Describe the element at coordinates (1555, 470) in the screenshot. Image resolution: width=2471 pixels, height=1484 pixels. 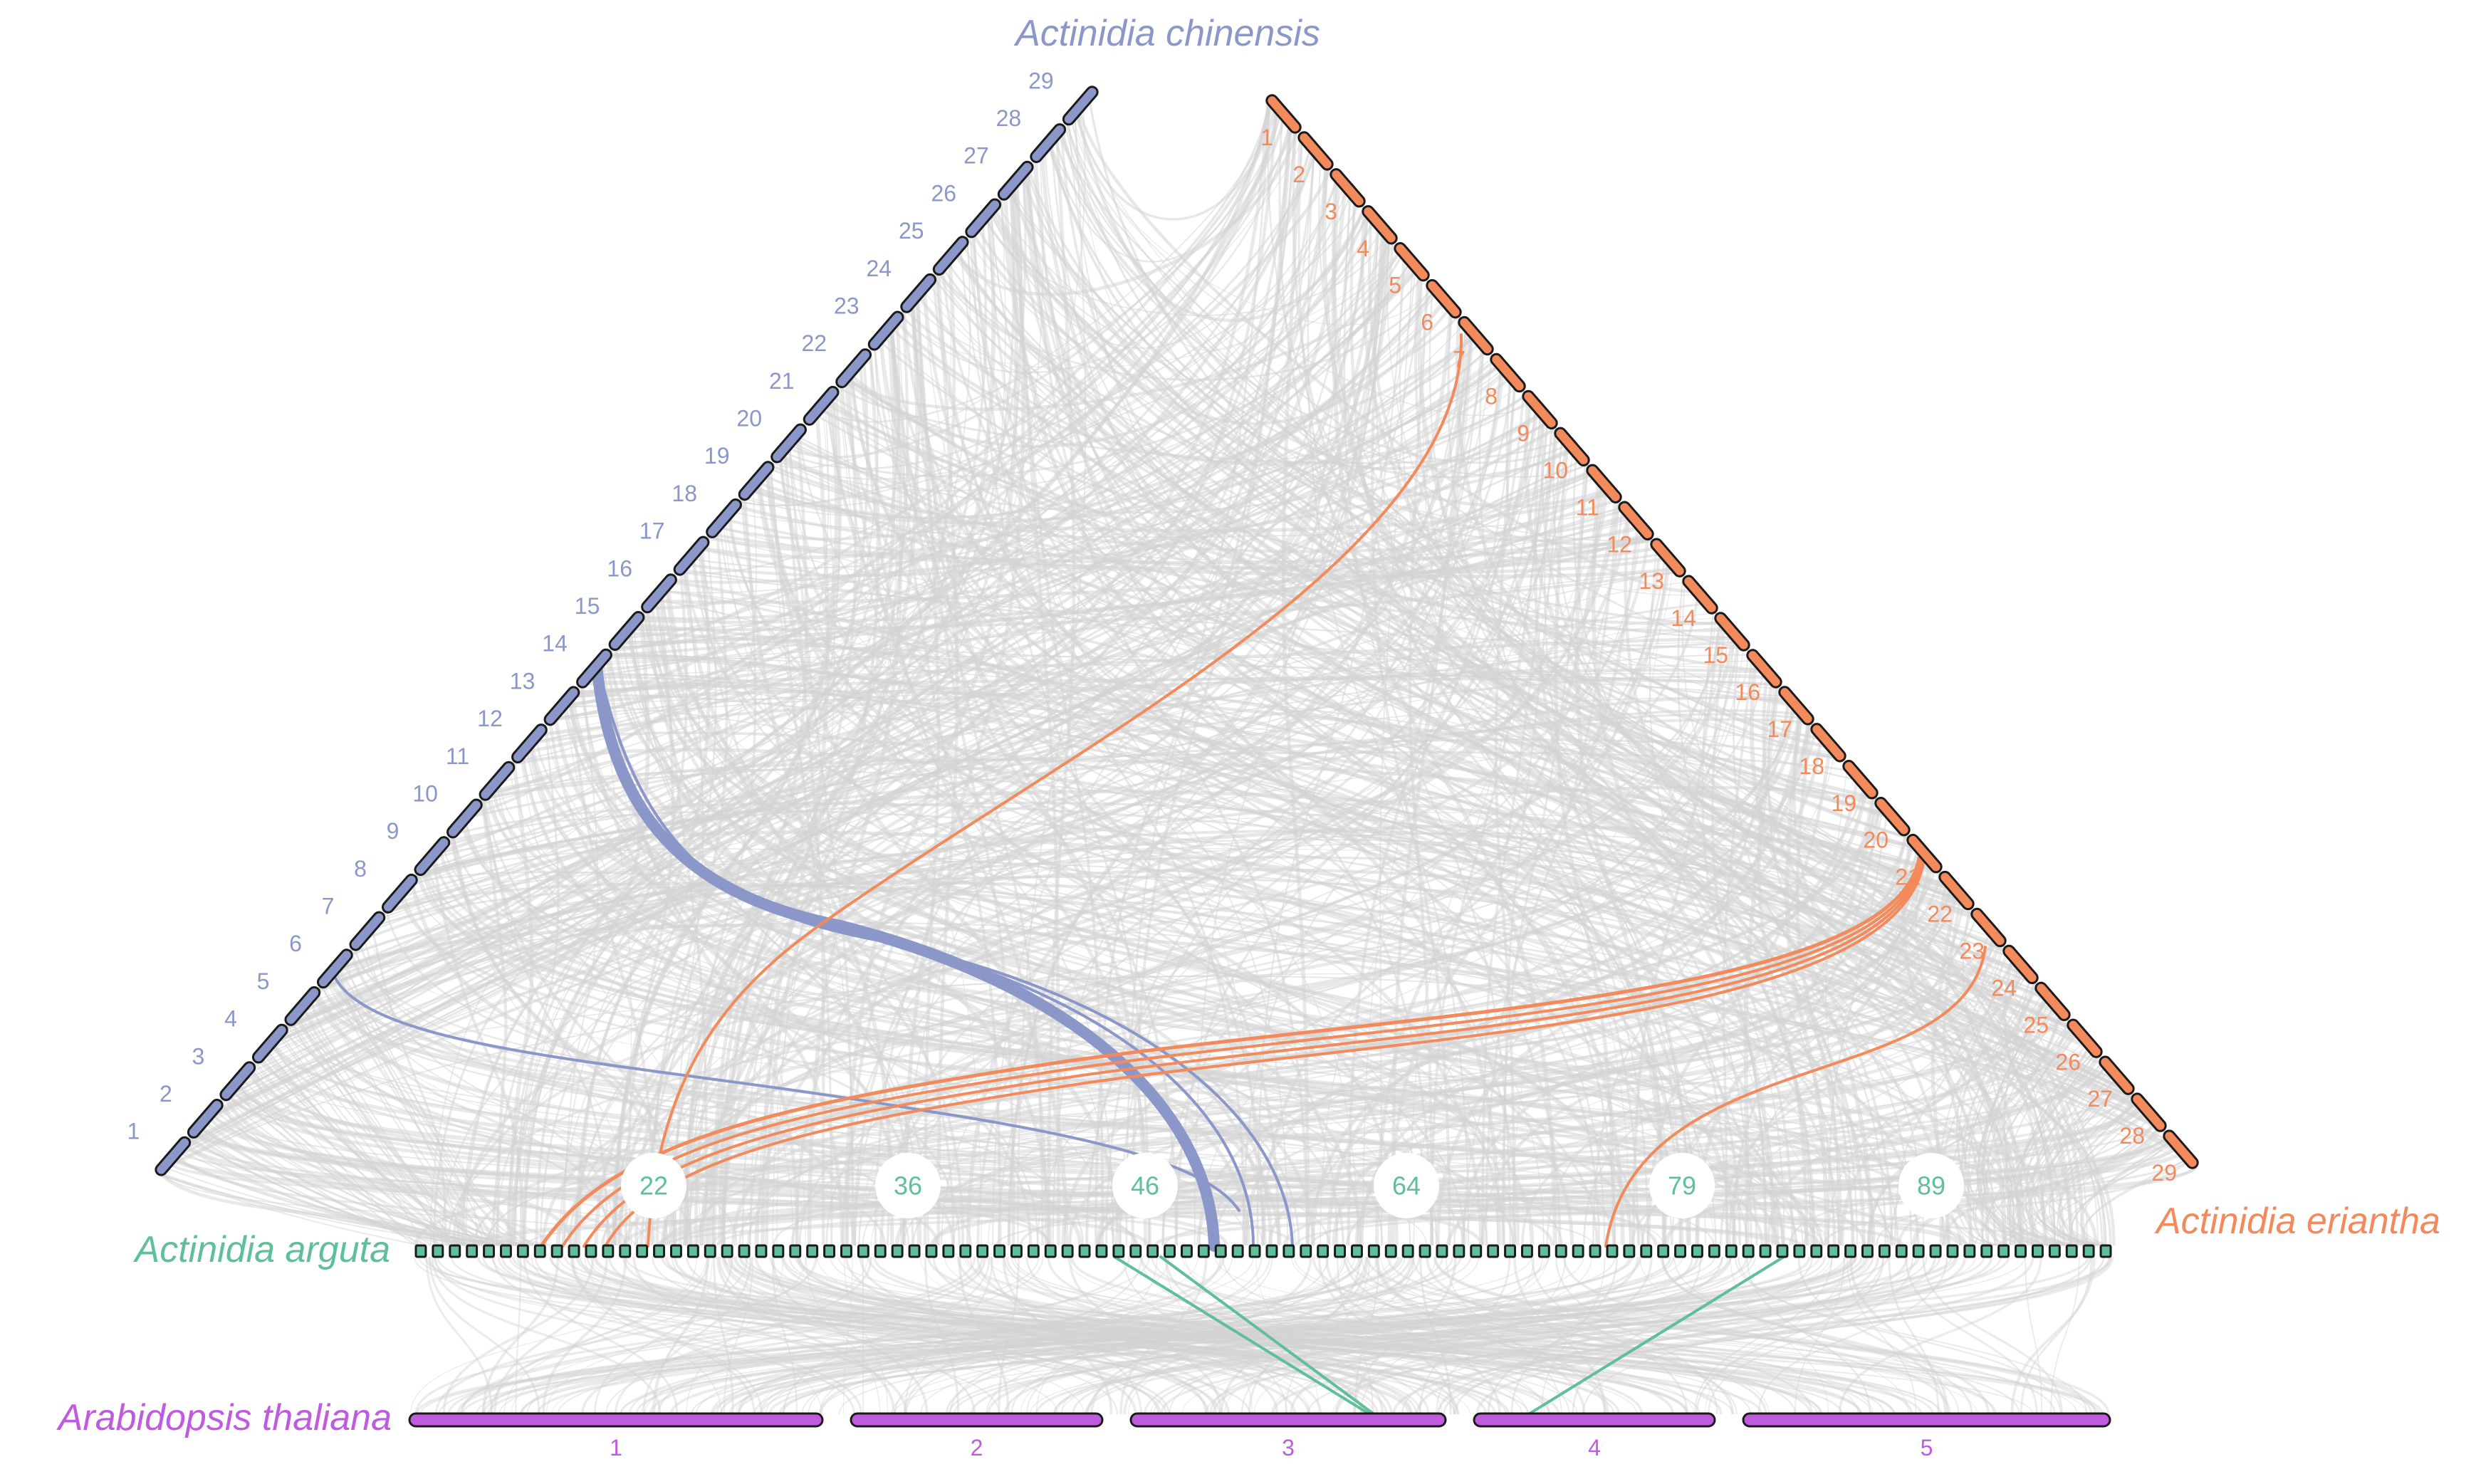
I see `eriantha-chr-label: 10` at that location.